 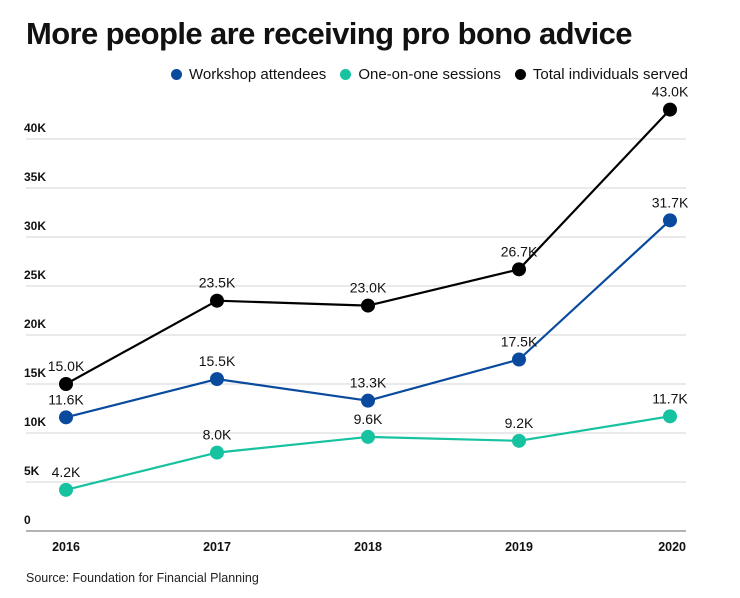 What do you see at coordinates (35, 177) in the screenshot?
I see `y-tick-label: 35K` at bounding box center [35, 177].